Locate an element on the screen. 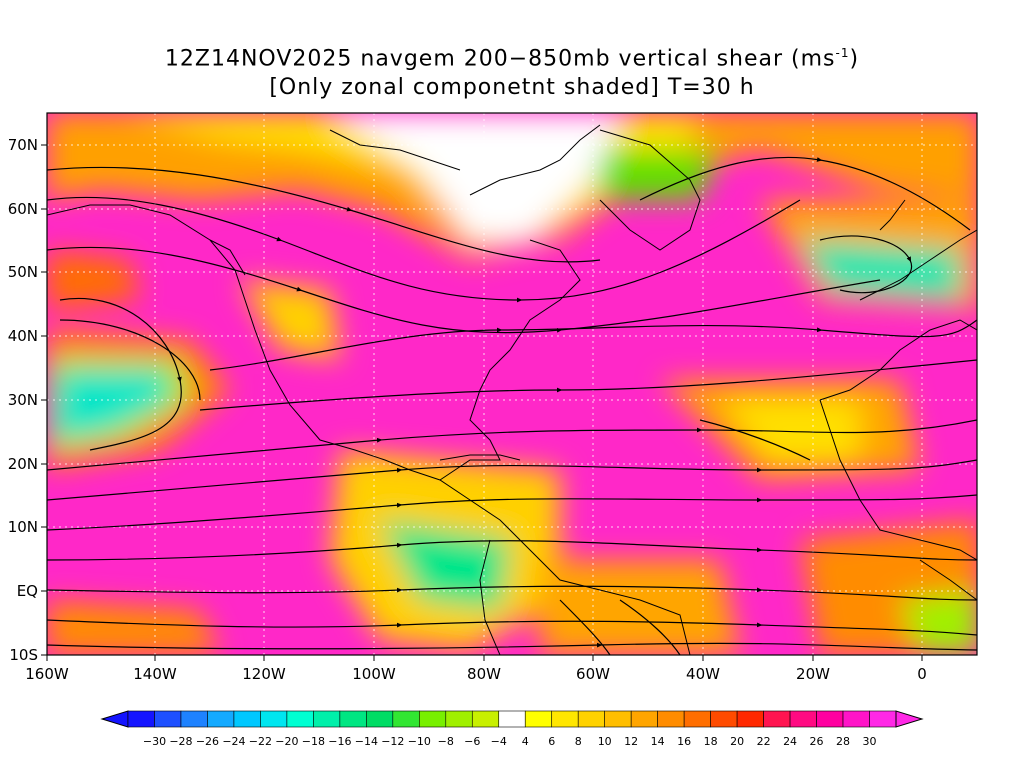 The height and width of the screenshot is (768, 1024). lat-label: 40N is located at coordinates (23, 336).